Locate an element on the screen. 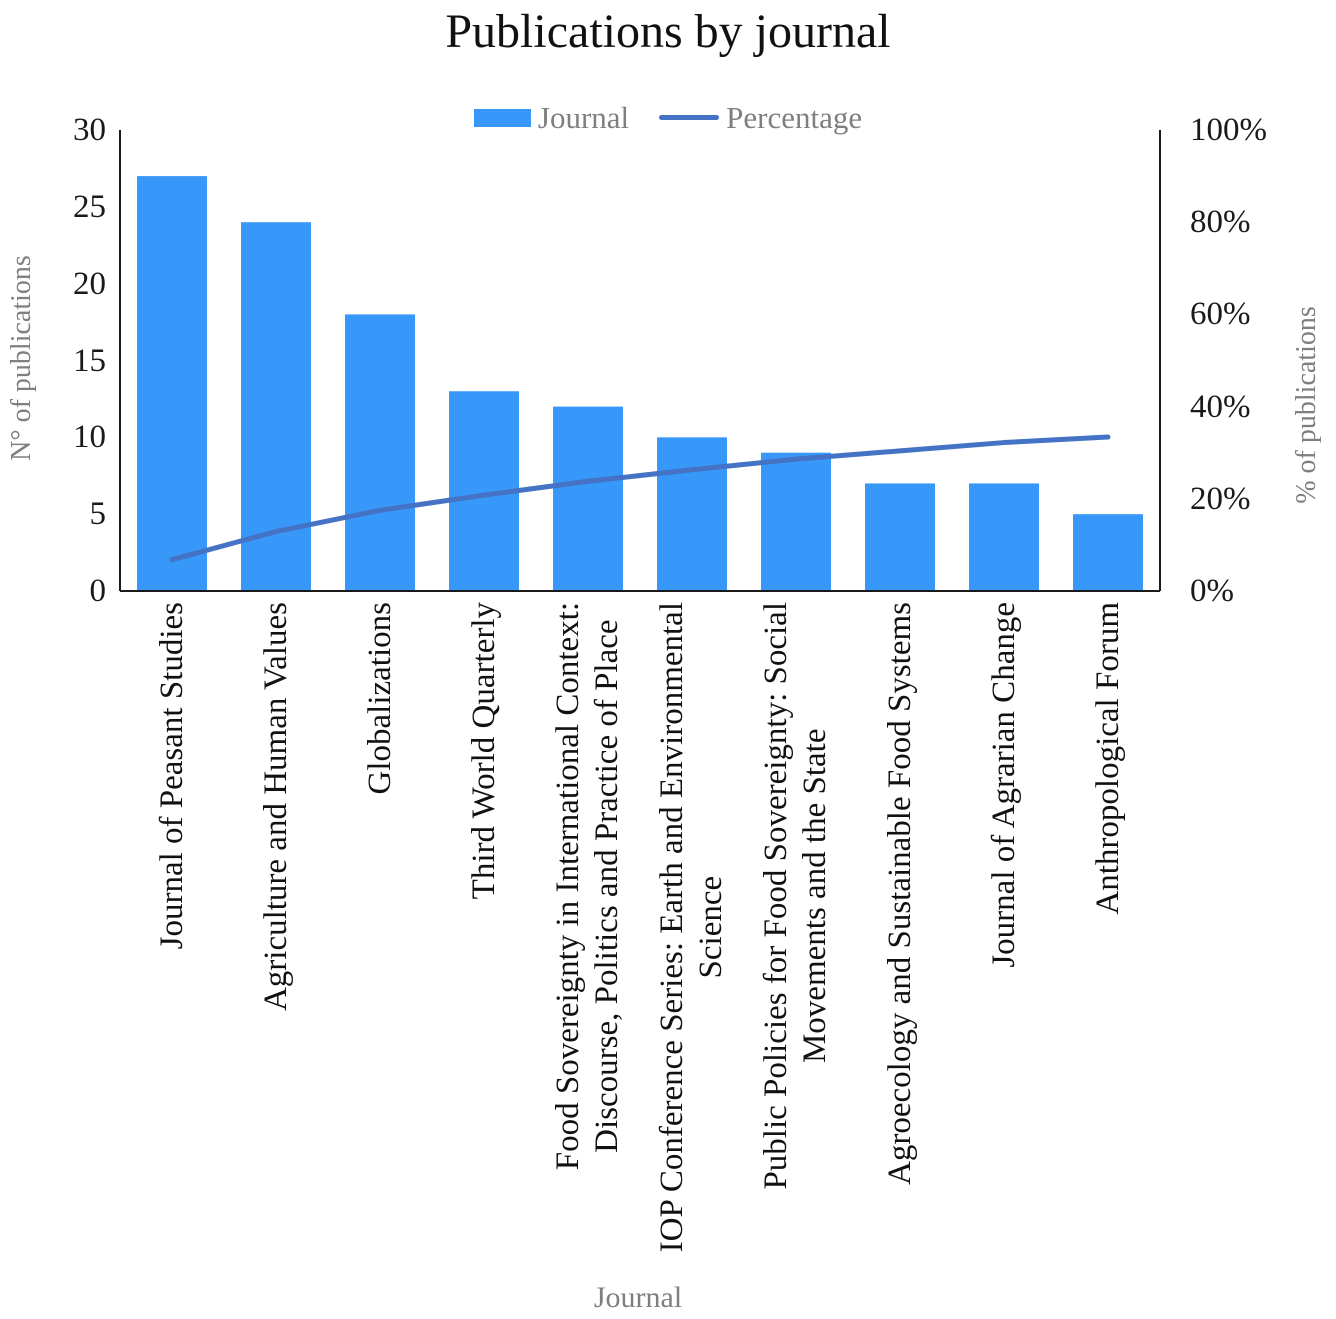  category-label-8: Agroecology and Sustainable Food Systems is located at coordinates (899, 893).